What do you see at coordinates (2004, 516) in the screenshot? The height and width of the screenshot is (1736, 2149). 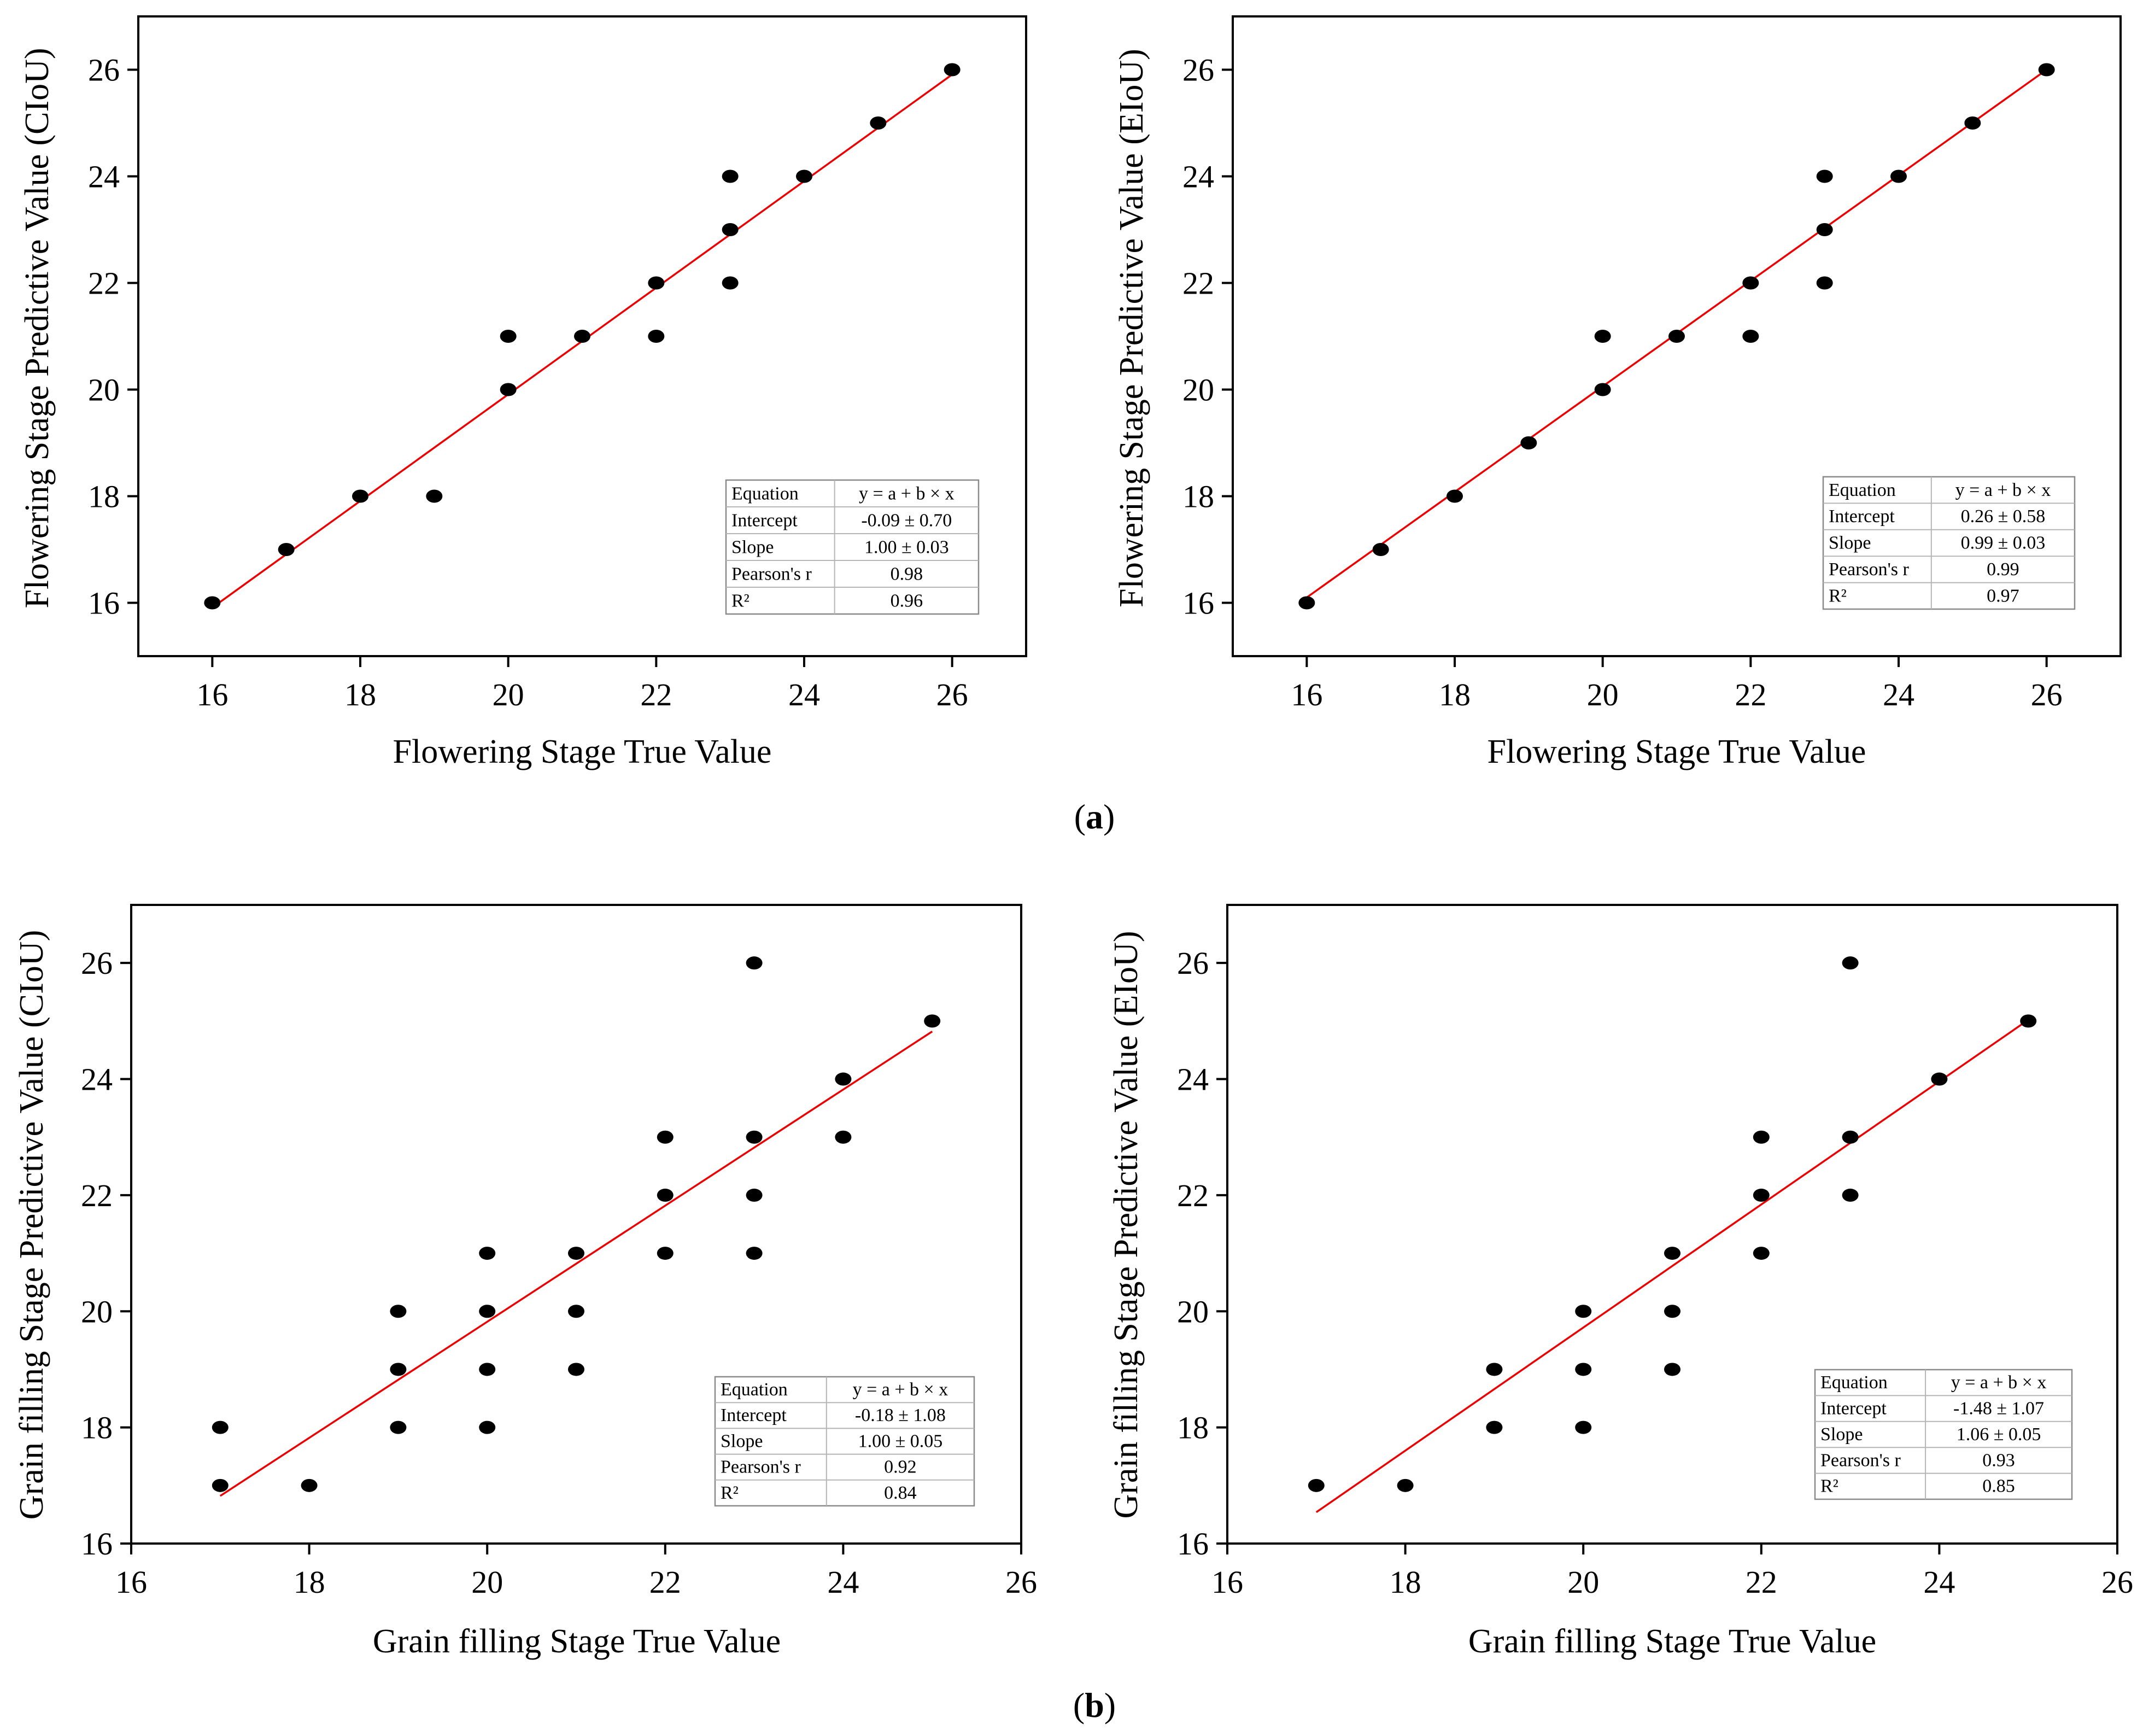 I see `stats-value: 0.26 ± 0.58` at bounding box center [2004, 516].